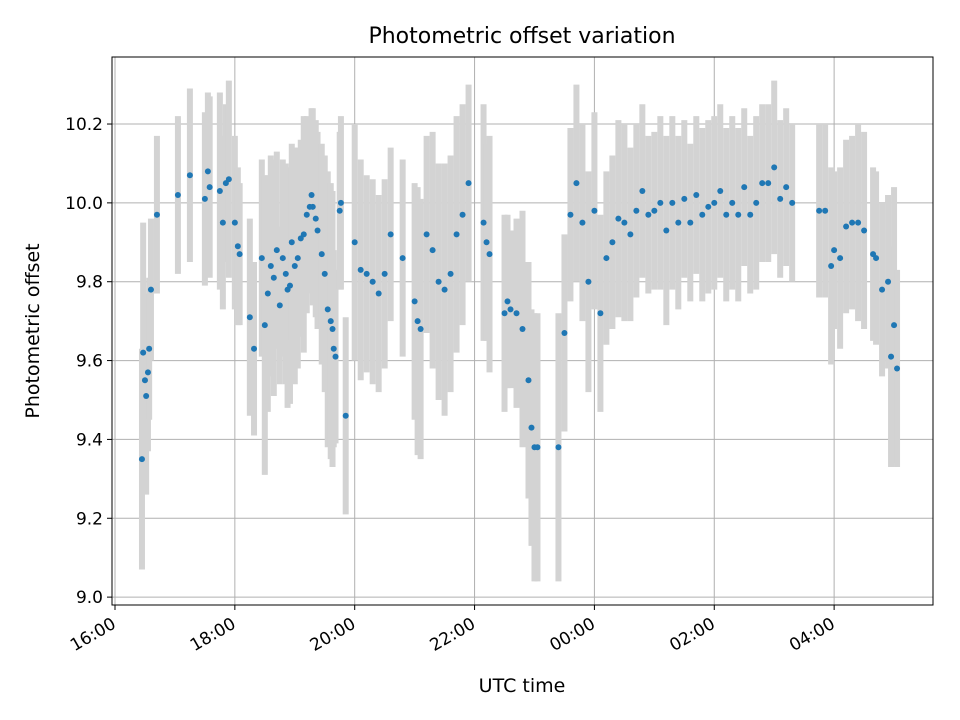 The height and width of the screenshot is (720, 960). Describe the element at coordinates (89, 519) in the screenshot. I see `y-tick-label: 9.2` at that location.